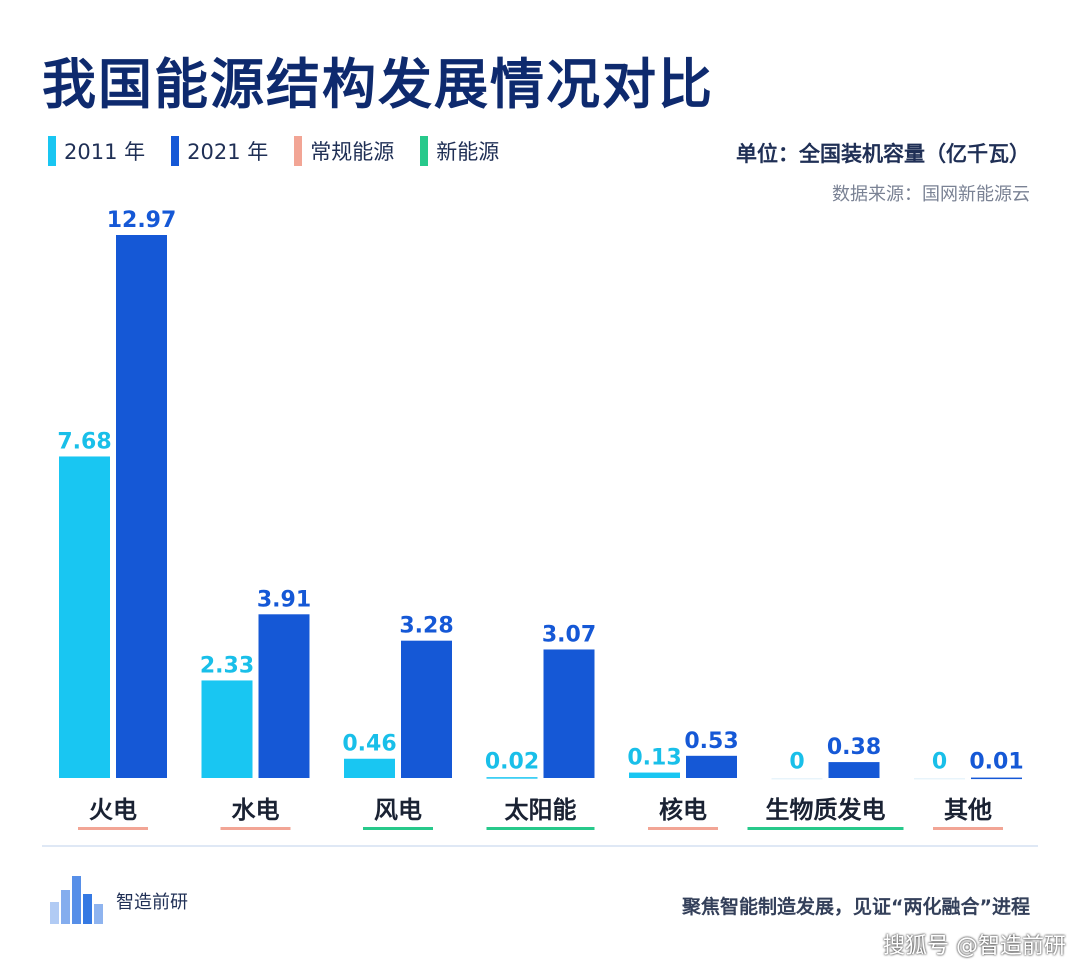 This screenshot has width=1080, height=965. What do you see at coordinates (854, 747) in the screenshot?
I see `data-label-2021-5: 0.38` at bounding box center [854, 747].